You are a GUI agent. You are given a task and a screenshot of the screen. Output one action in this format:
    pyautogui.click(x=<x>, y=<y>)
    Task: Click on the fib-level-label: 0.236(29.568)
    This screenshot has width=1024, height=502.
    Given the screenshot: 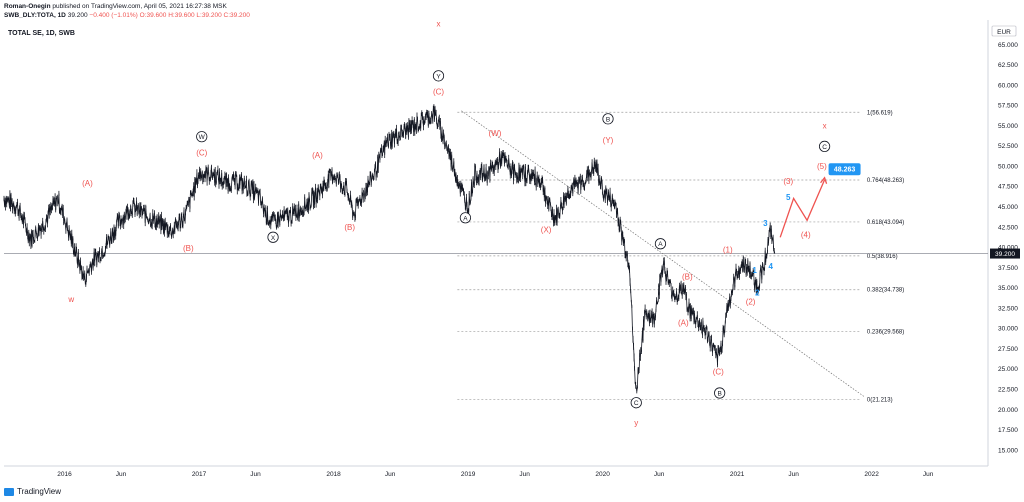 What is the action you would take?
    pyautogui.click(x=885, y=333)
    